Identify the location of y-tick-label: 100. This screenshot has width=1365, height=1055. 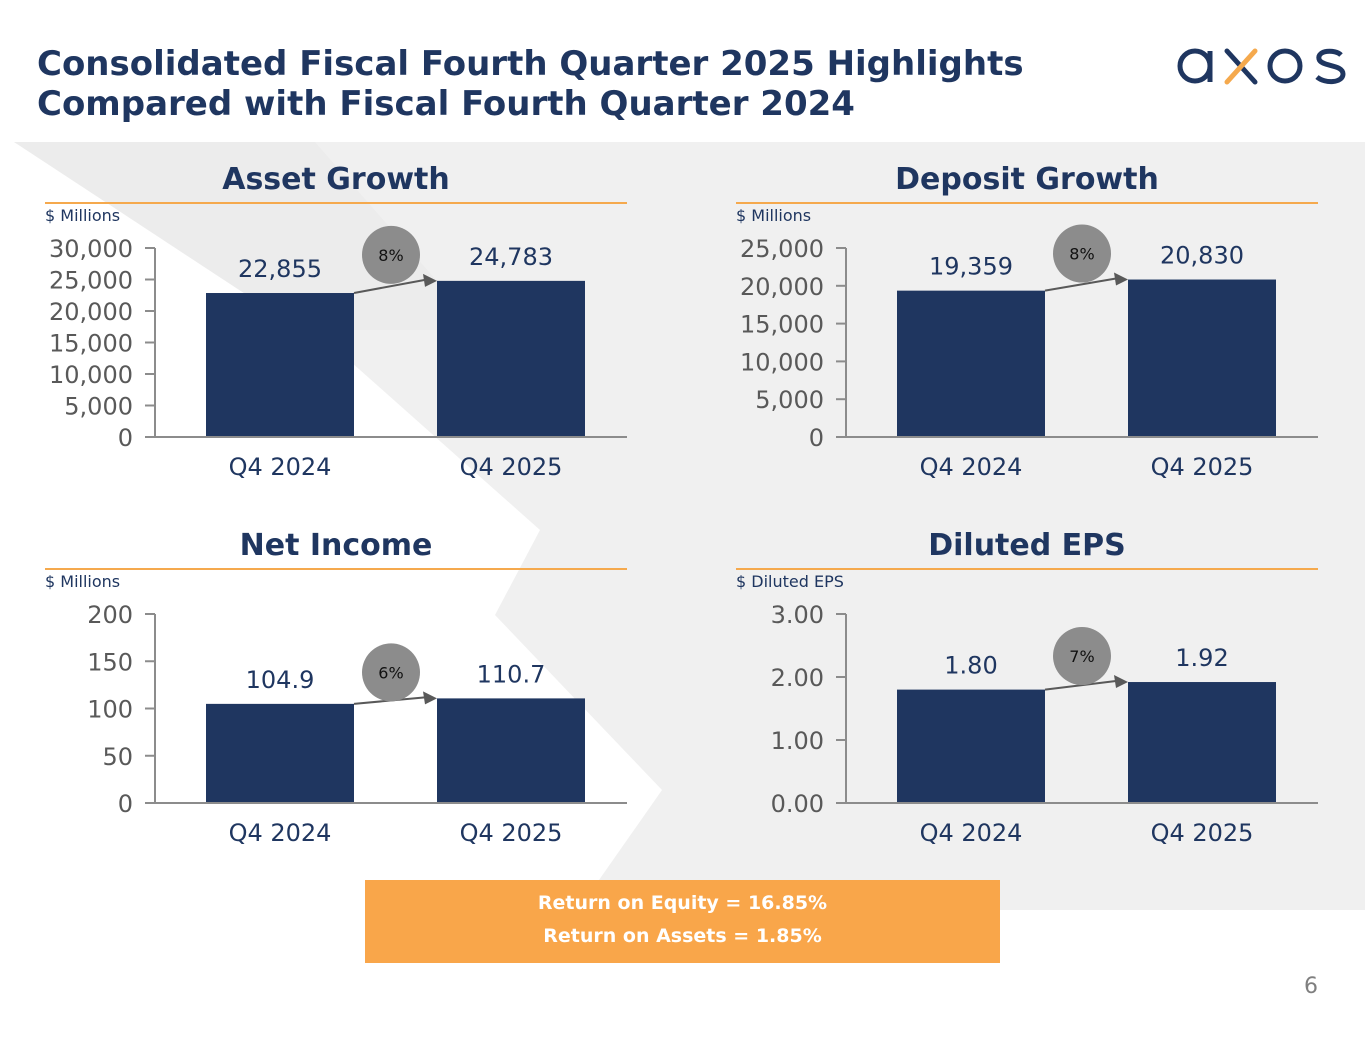
(110, 710).